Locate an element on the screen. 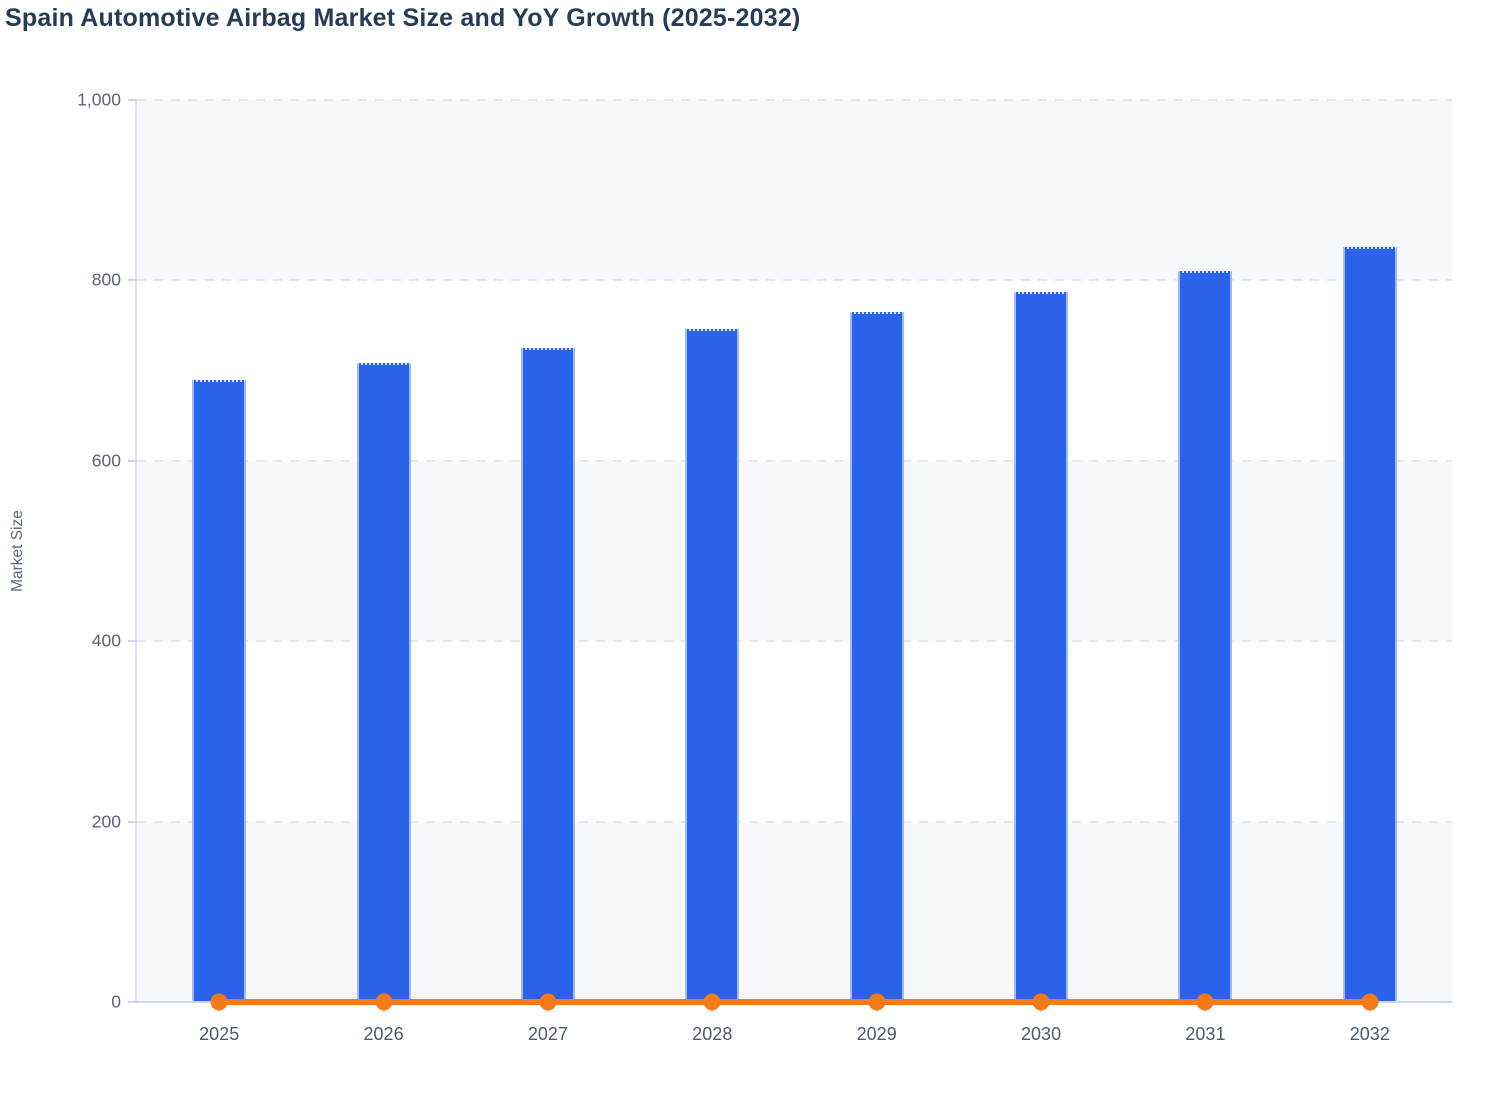 The image size is (1508, 1120). yoy-point-2026 is located at coordinates (384, 1002).